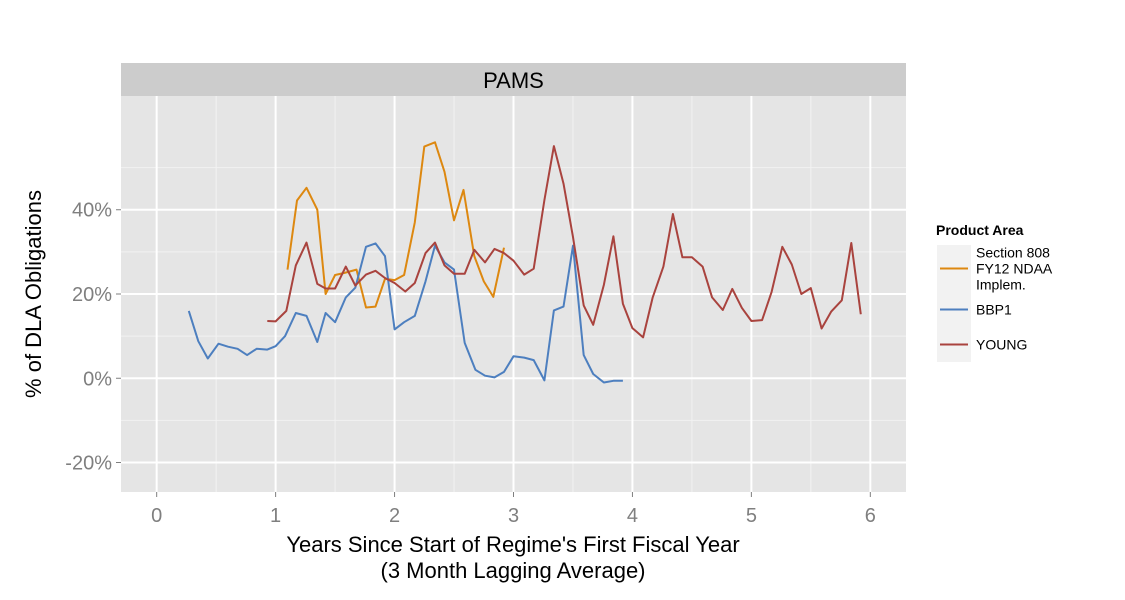 Image resolution: width=1125 pixels, height=600 pixels. What do you see at coordinates (1014, 269) in the screenshot?
I see `legend-label: FY12 NDAA` at bounding box center [1014, 269].